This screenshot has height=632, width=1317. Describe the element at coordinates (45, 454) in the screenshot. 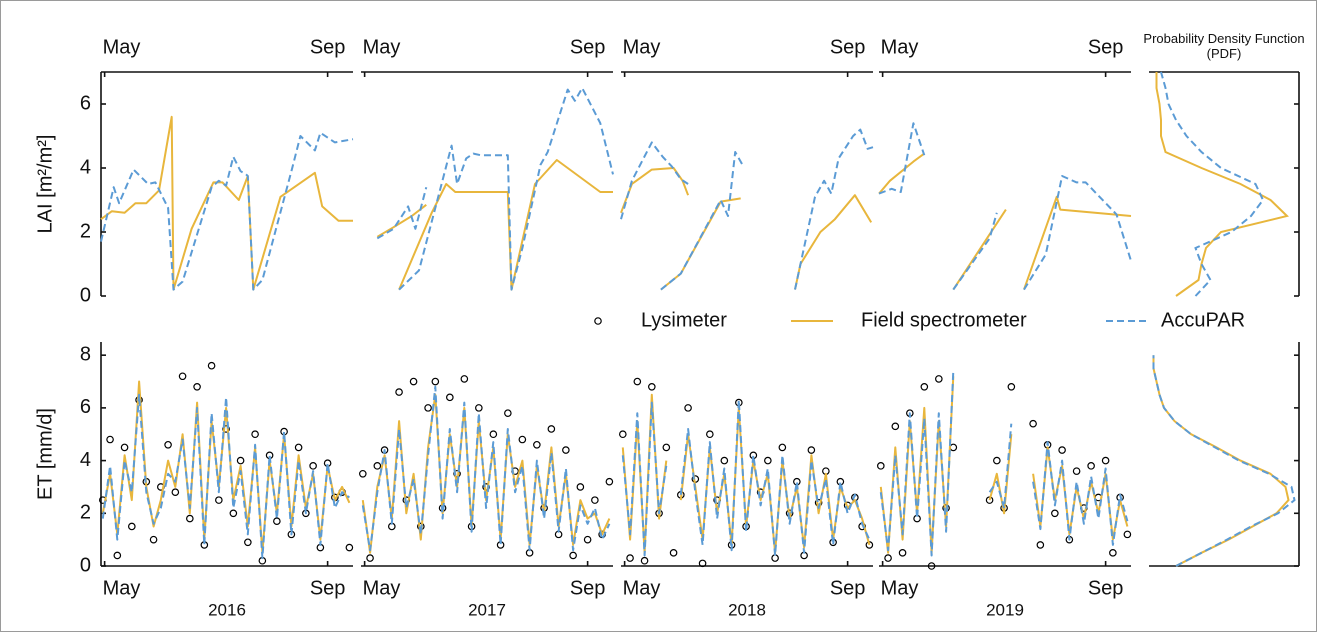

I see `y-axis-label: ET [mm/d]` at that location.